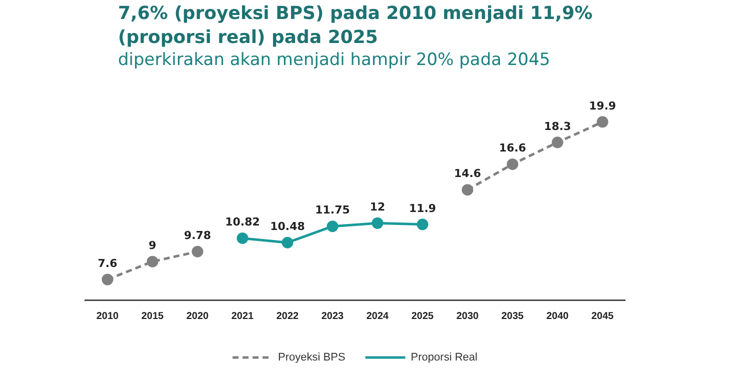 This screenshot has width=750, height=375. I want to click on data-label: 10.48, so click(287, 226).